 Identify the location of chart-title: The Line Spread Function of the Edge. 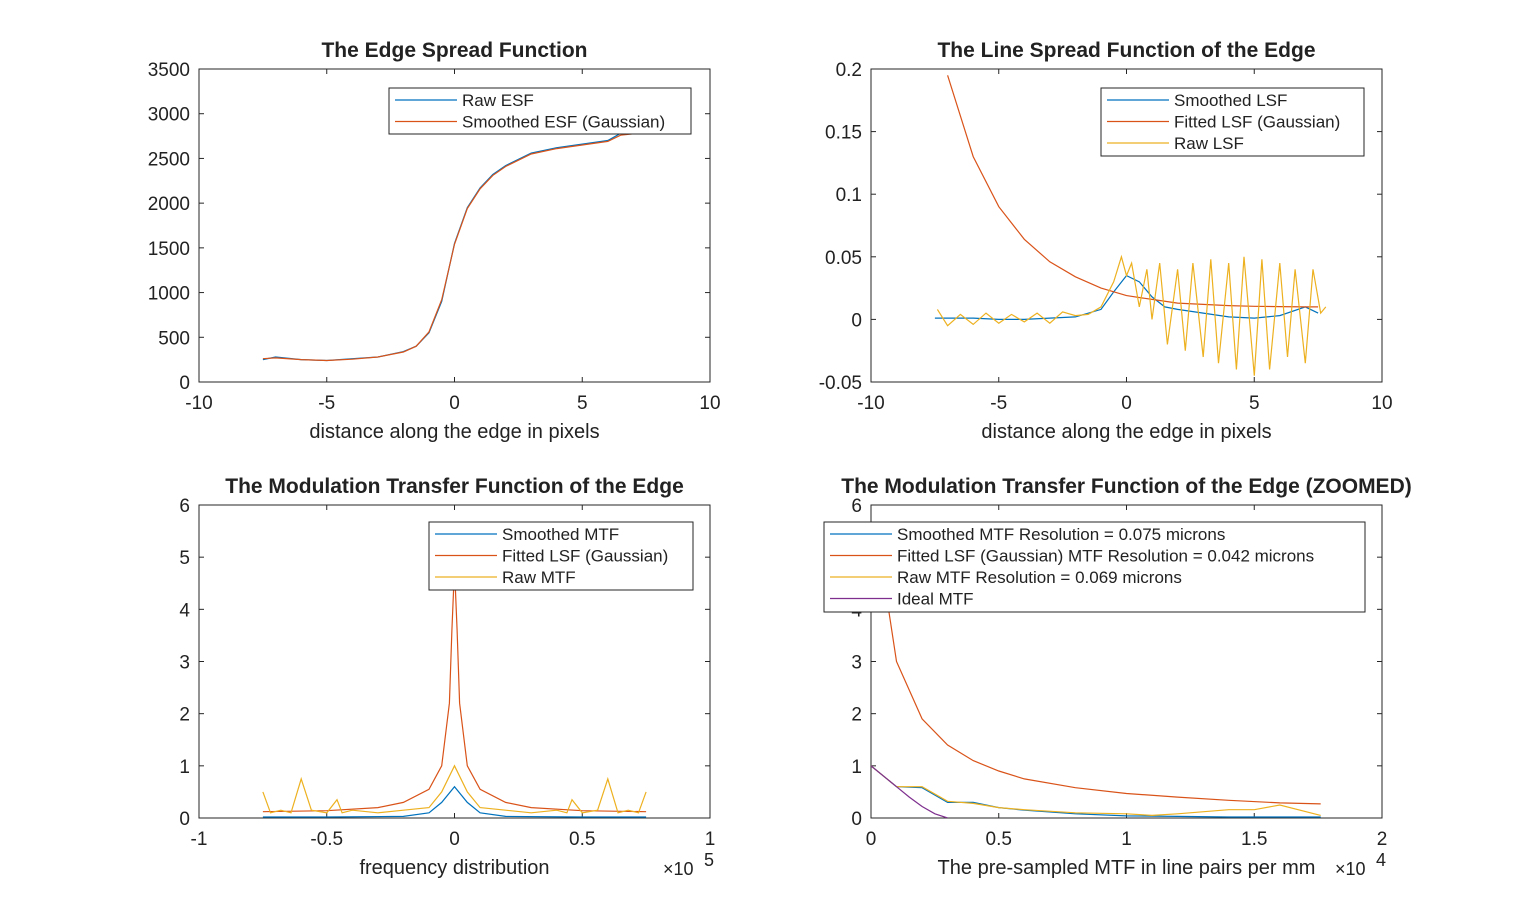
(1126, 50).